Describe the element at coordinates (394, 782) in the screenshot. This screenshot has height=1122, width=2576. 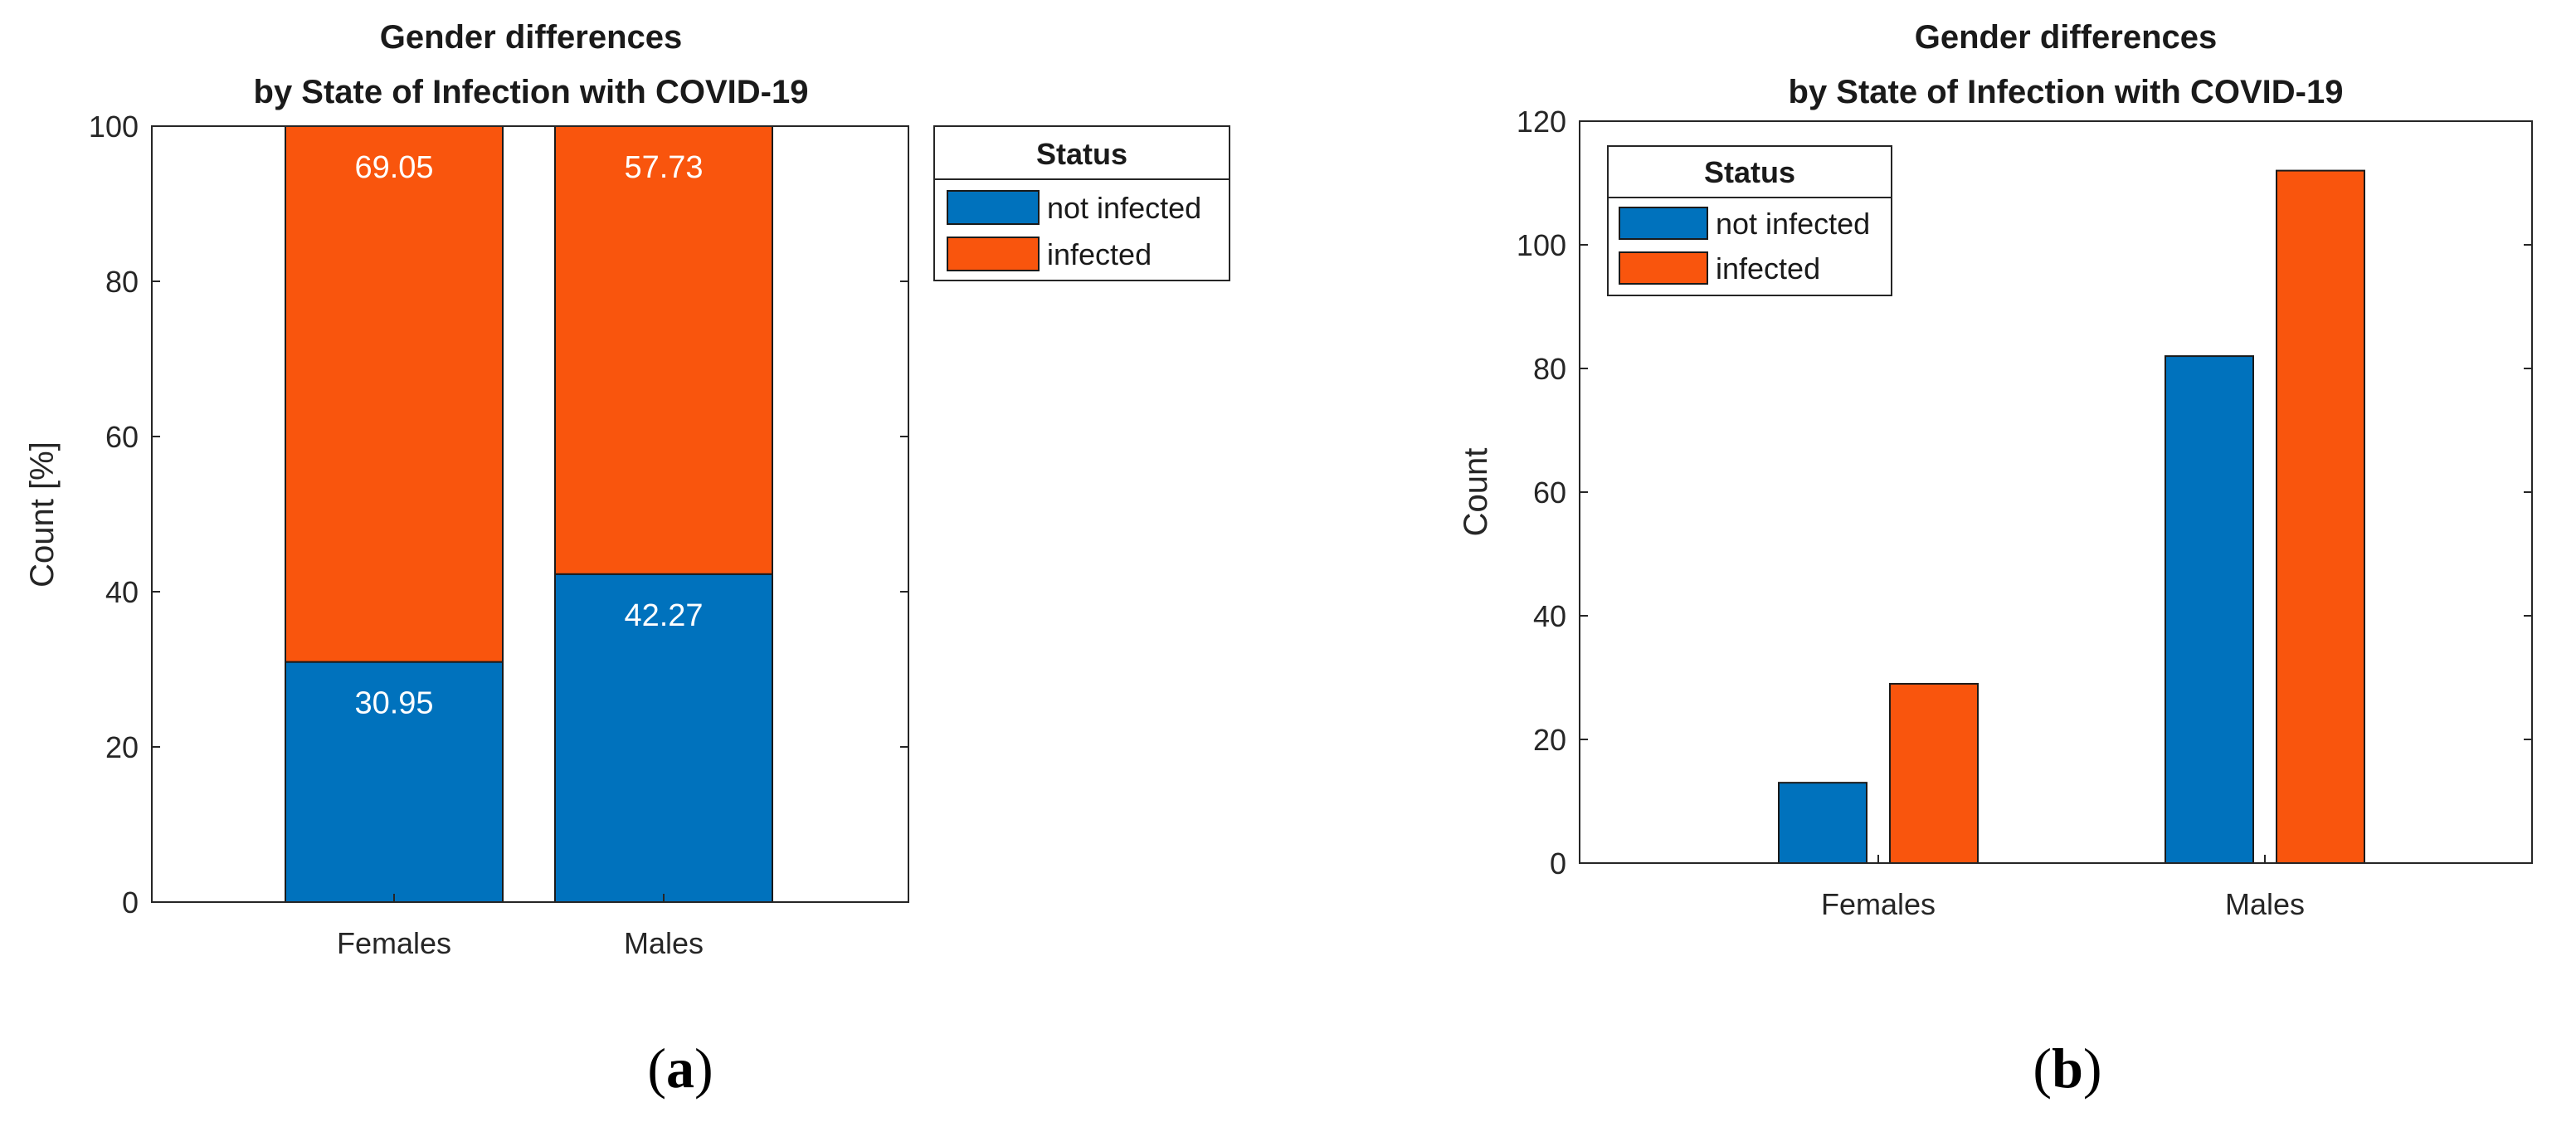
I see `chart-a-bar-females-not-infected` at that location.